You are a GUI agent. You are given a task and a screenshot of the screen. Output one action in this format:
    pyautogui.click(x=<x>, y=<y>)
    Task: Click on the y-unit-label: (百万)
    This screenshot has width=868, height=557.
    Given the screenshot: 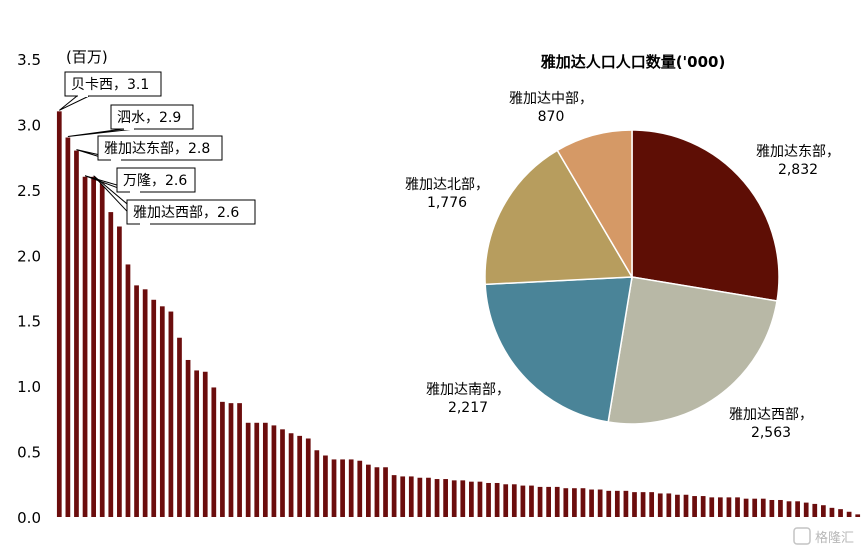 What is the action you would take?
    pyautogui.click(x=87, y=57)
    